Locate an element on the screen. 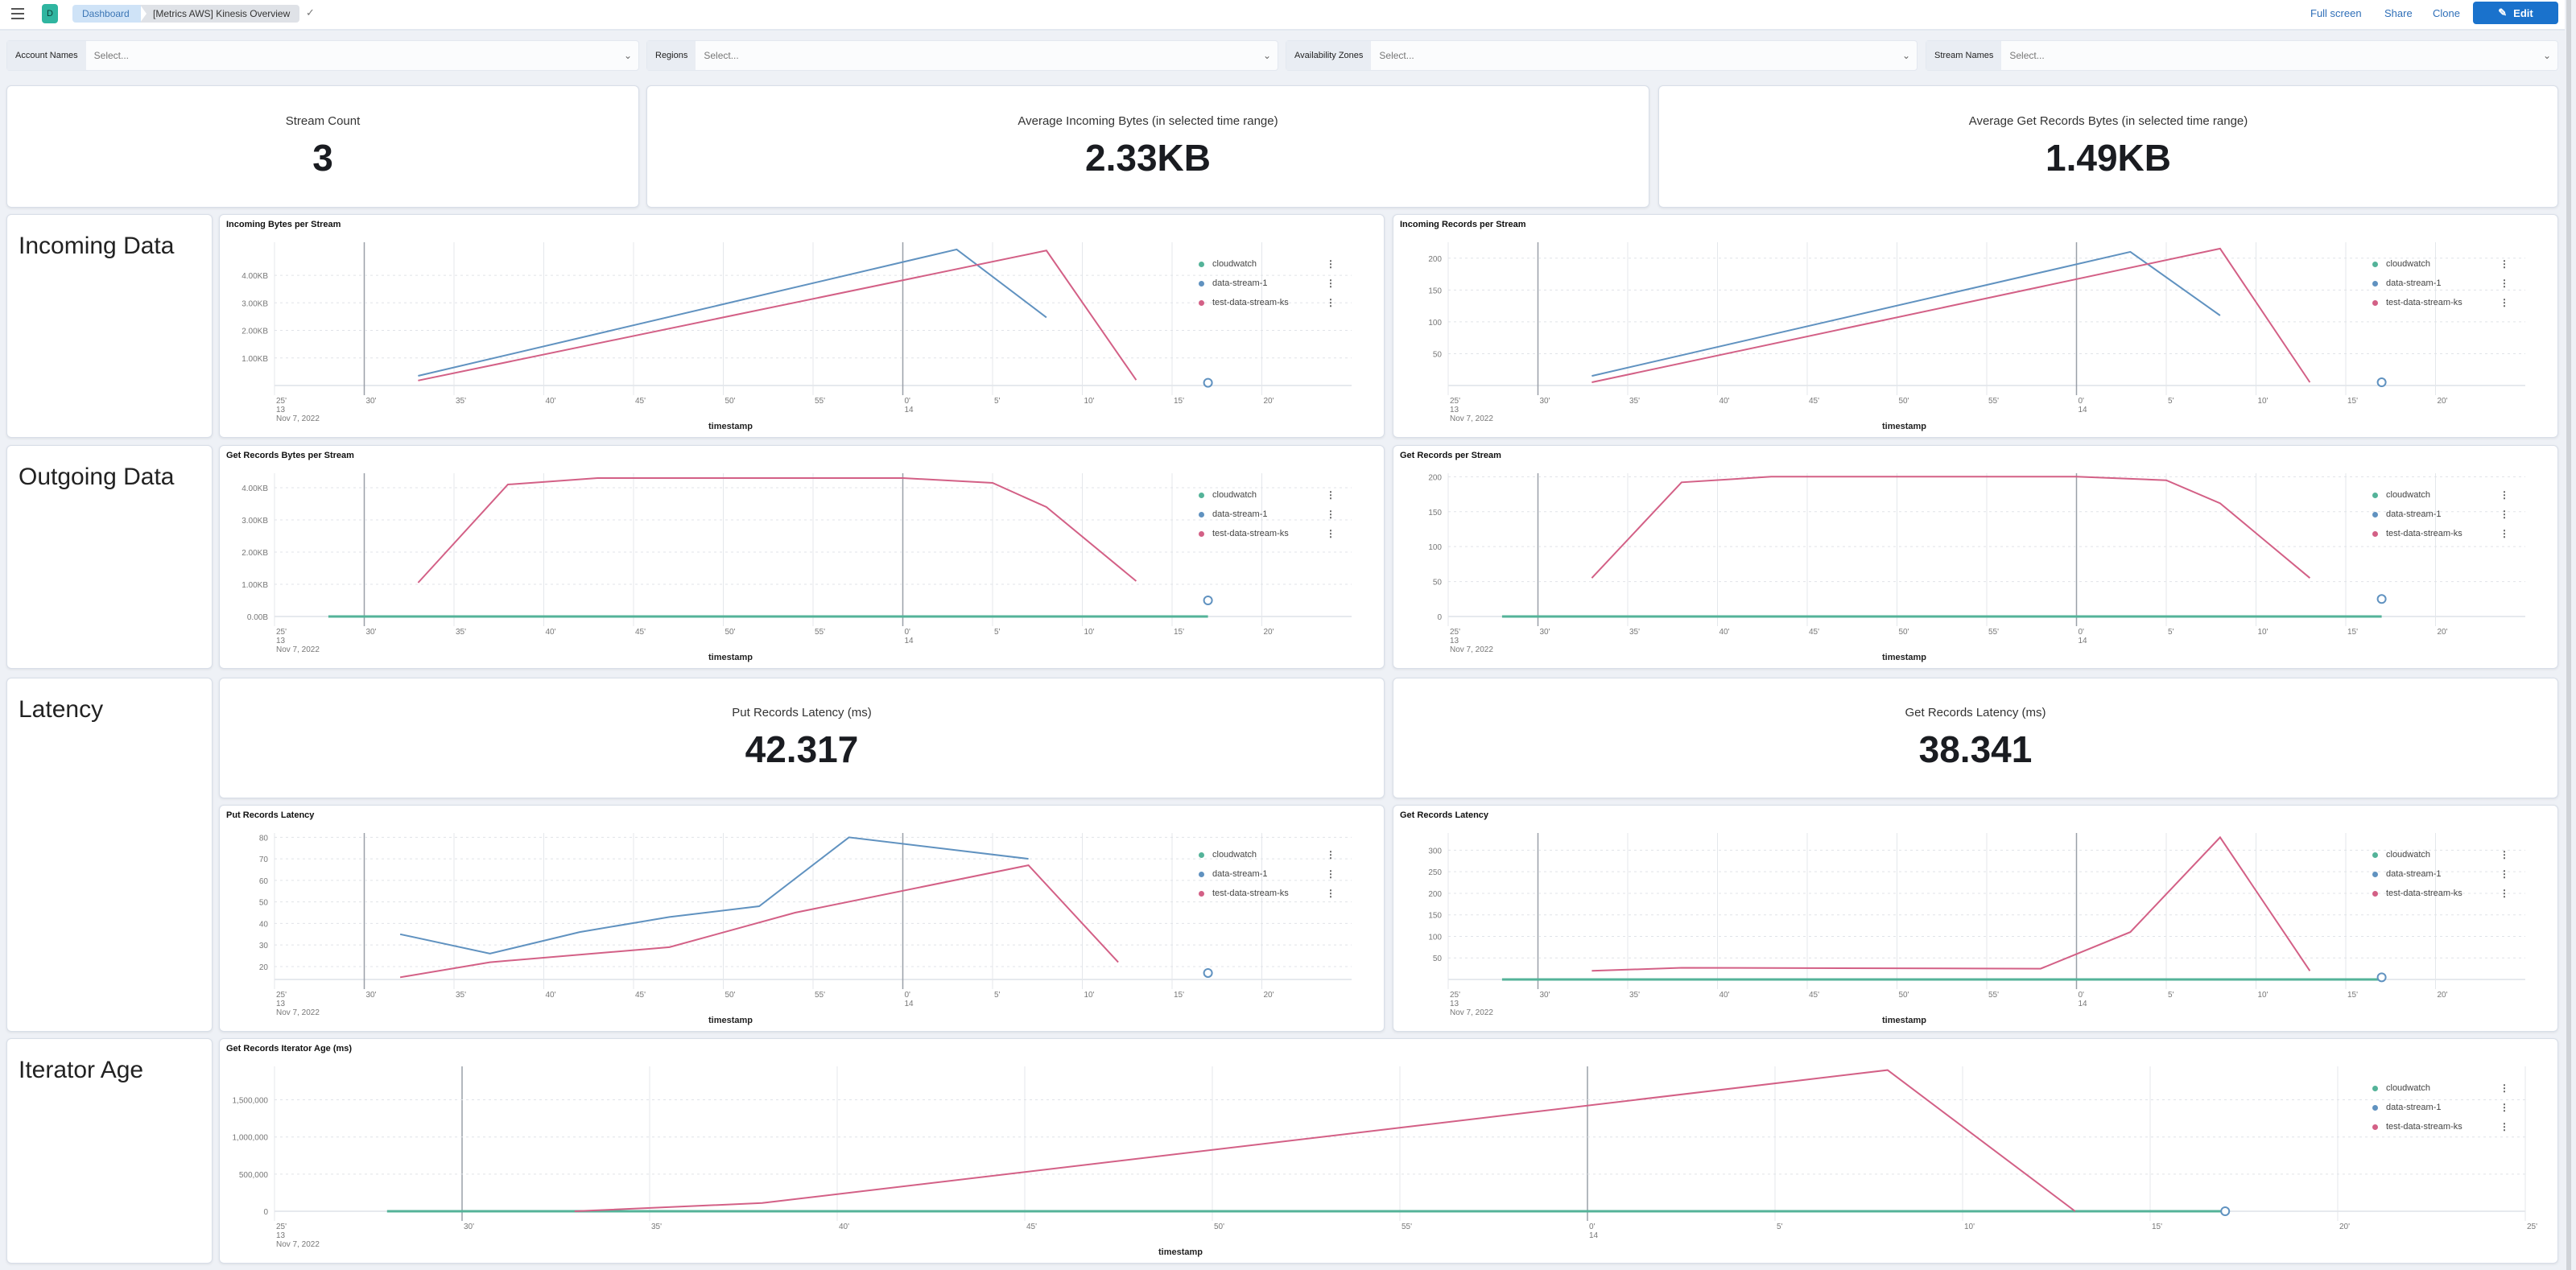 The height and width of the screenshot is (1270, 2576). x-tick-label: 15' is located at coordinates (2352, 632).